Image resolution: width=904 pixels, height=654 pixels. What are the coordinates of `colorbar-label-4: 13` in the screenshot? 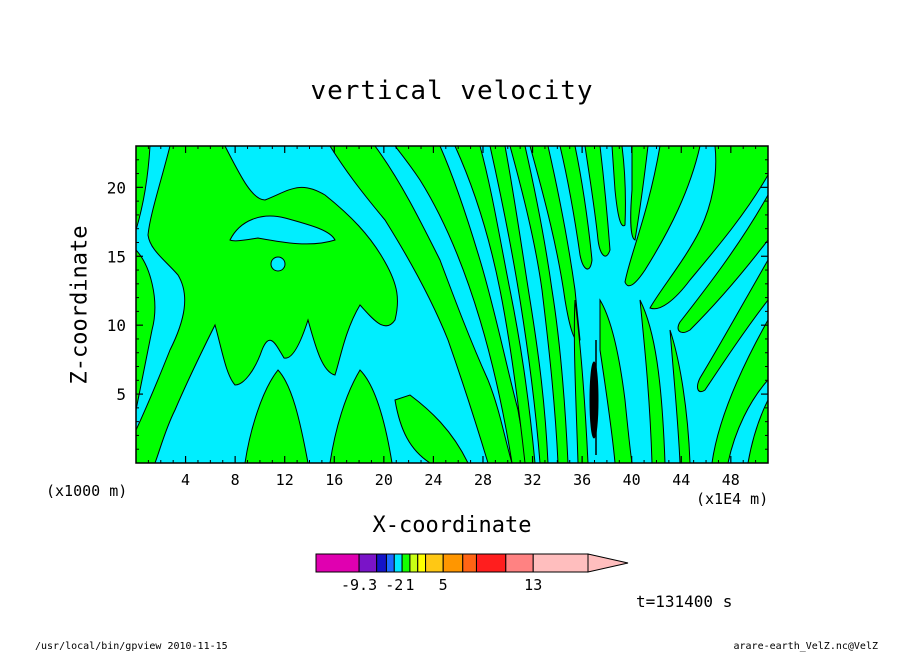 It's located at (533, 585).